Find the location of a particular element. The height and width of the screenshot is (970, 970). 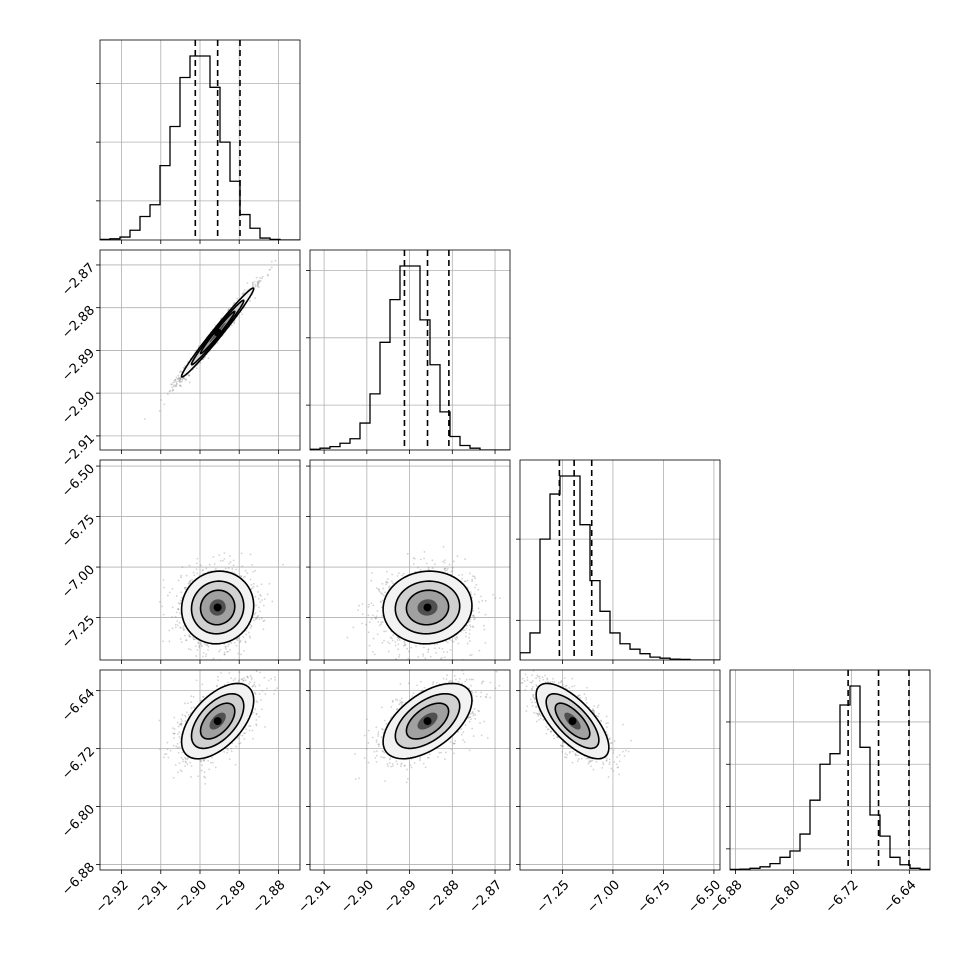

histogram-line is located at coordinates (200, 147).